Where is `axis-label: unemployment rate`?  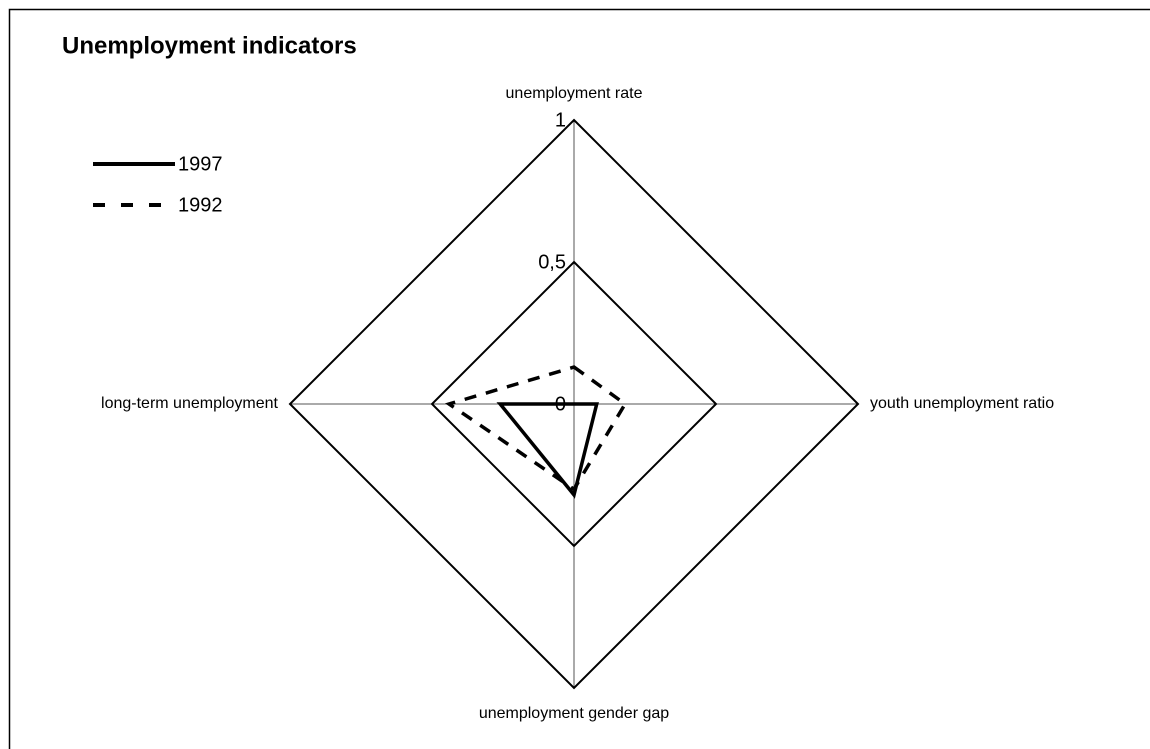
axis-label: unemployment rate is located at coordinates (574, 93).